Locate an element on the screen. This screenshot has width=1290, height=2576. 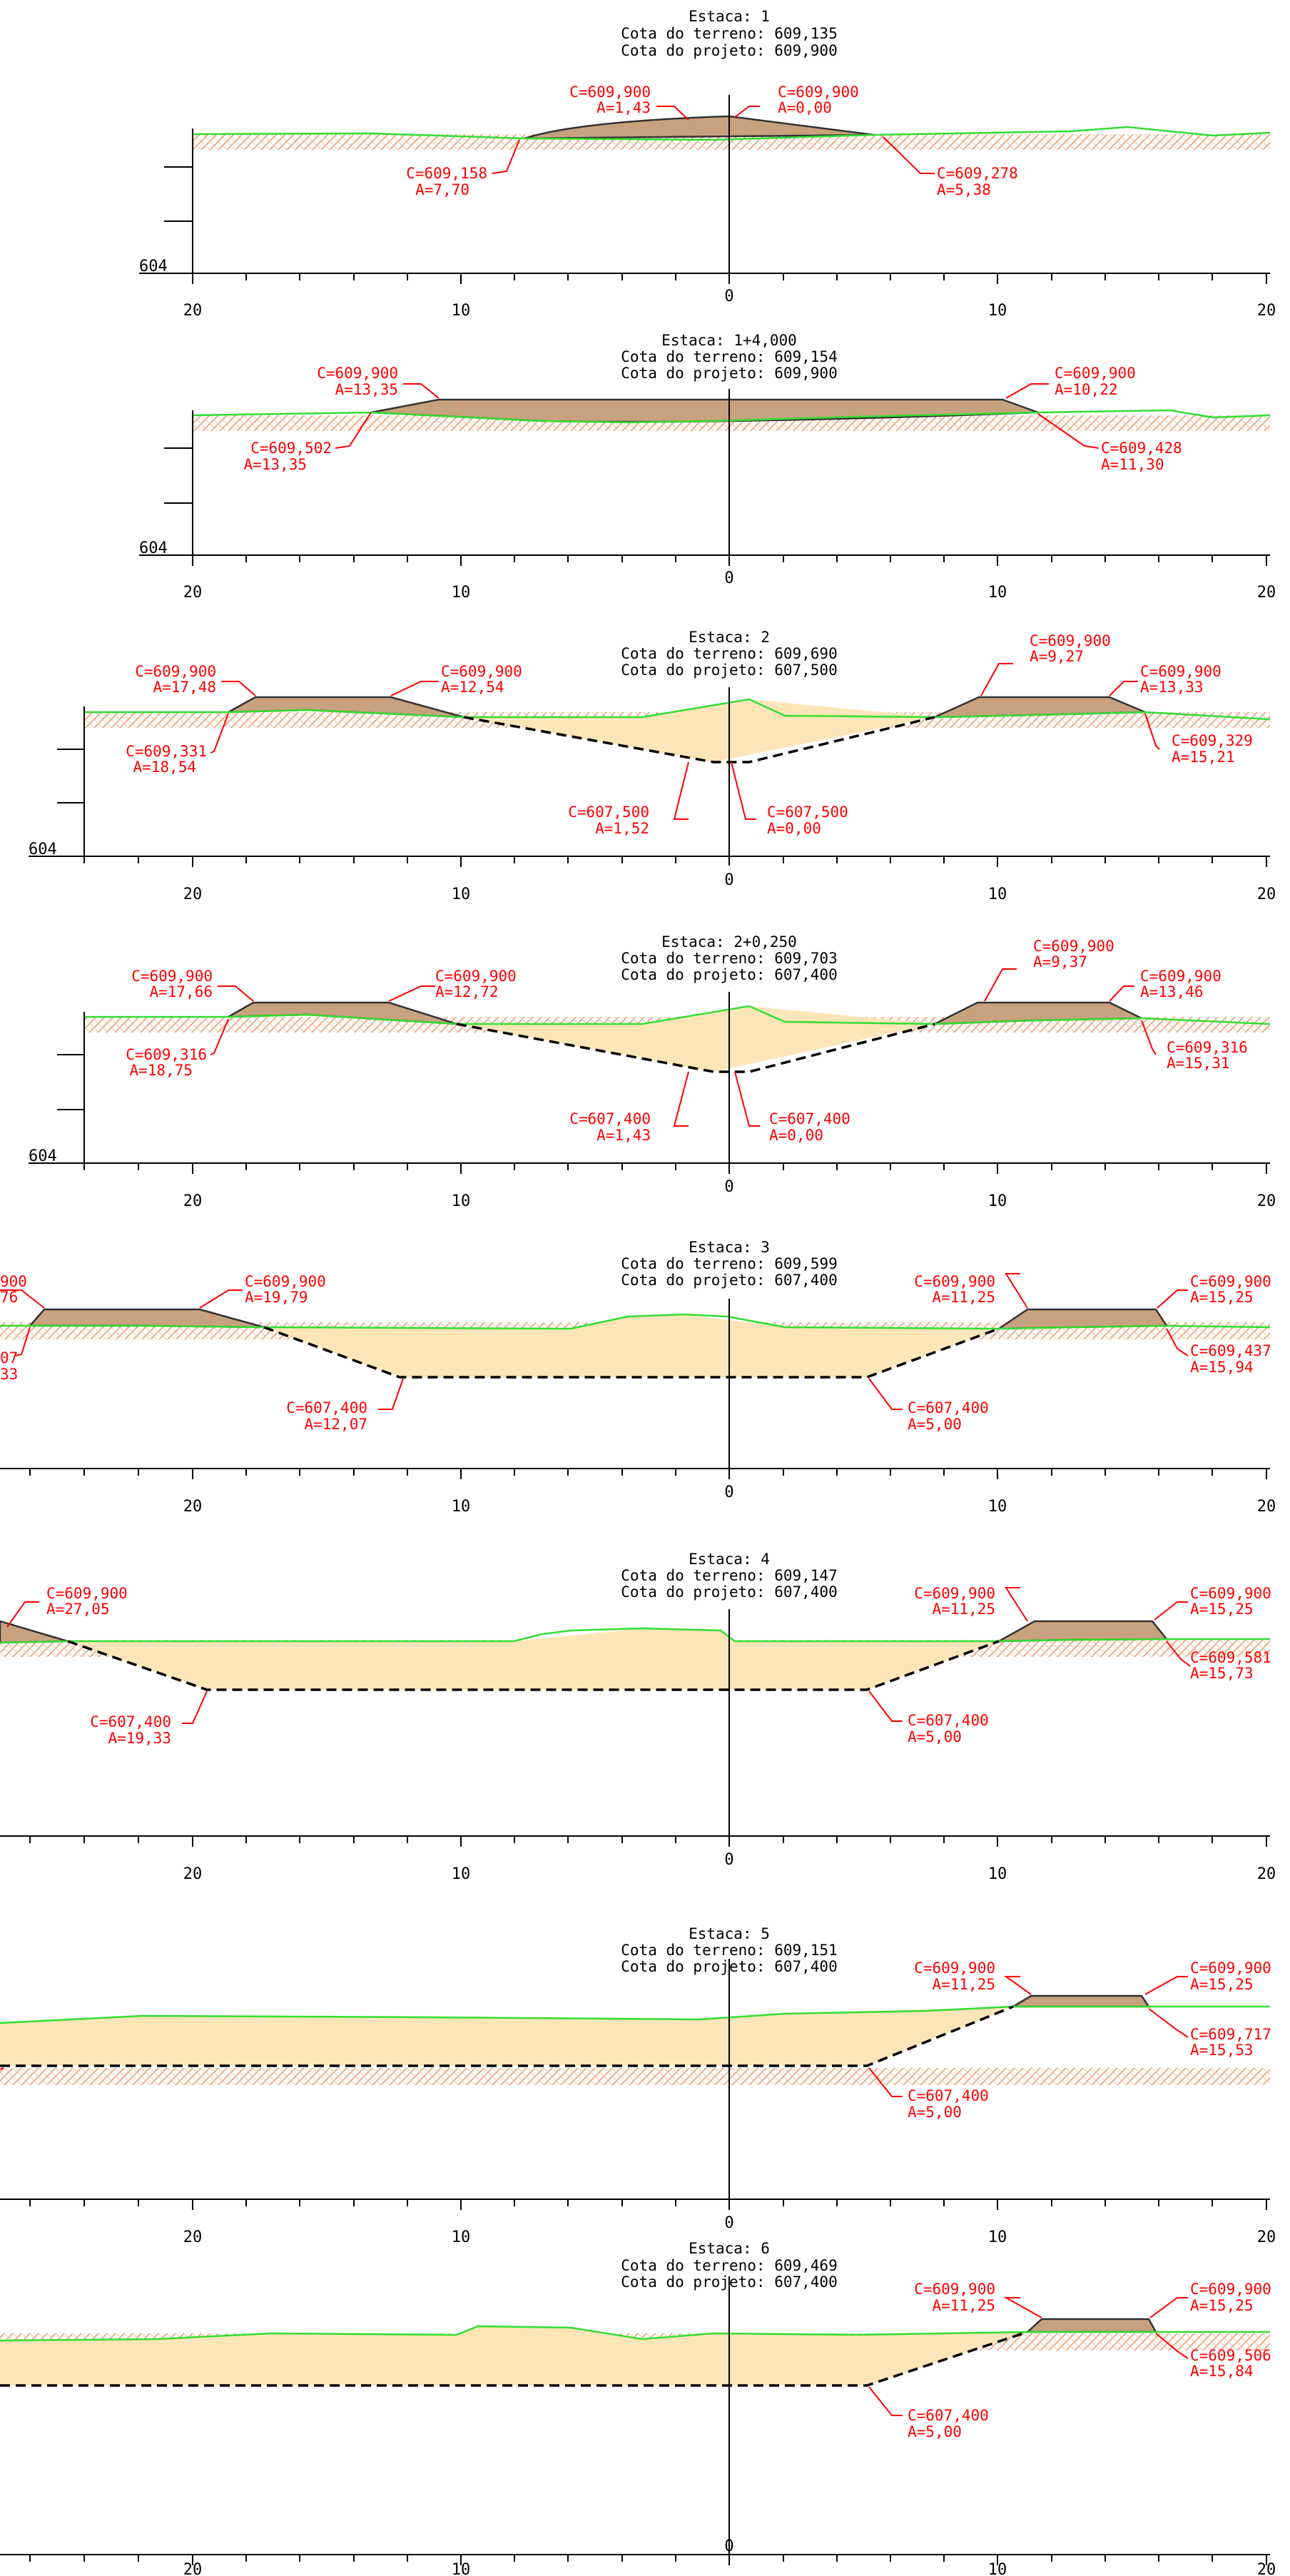
section-terrain-elevation: Cota do terreno: 609,135 is located at coordinates (729, 33).